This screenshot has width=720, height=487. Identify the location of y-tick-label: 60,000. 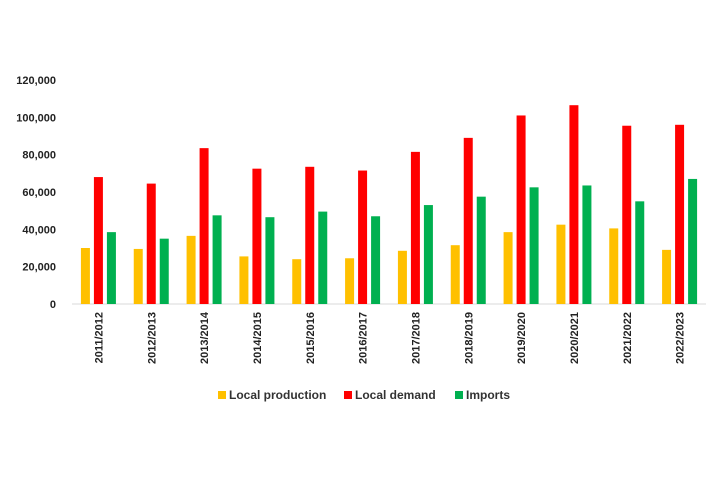
(39, 193).